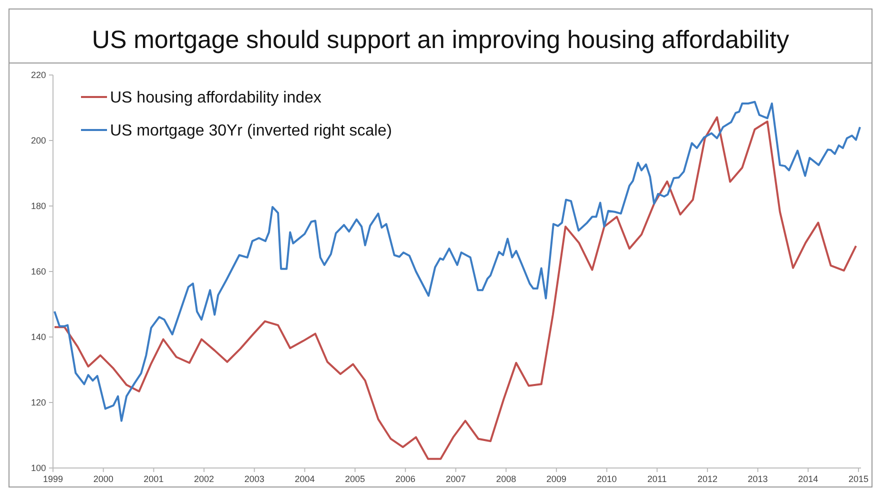  Describe the element at coordinates (808, 479) in the screenshot. I see `x-tick-label: 2014` at that location.